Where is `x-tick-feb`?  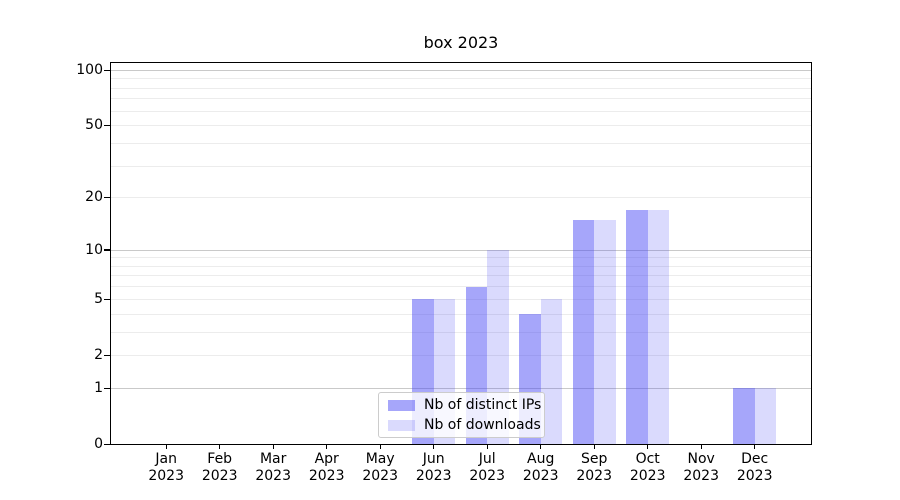
x-tick-feb is located at coordinates (220, 447).